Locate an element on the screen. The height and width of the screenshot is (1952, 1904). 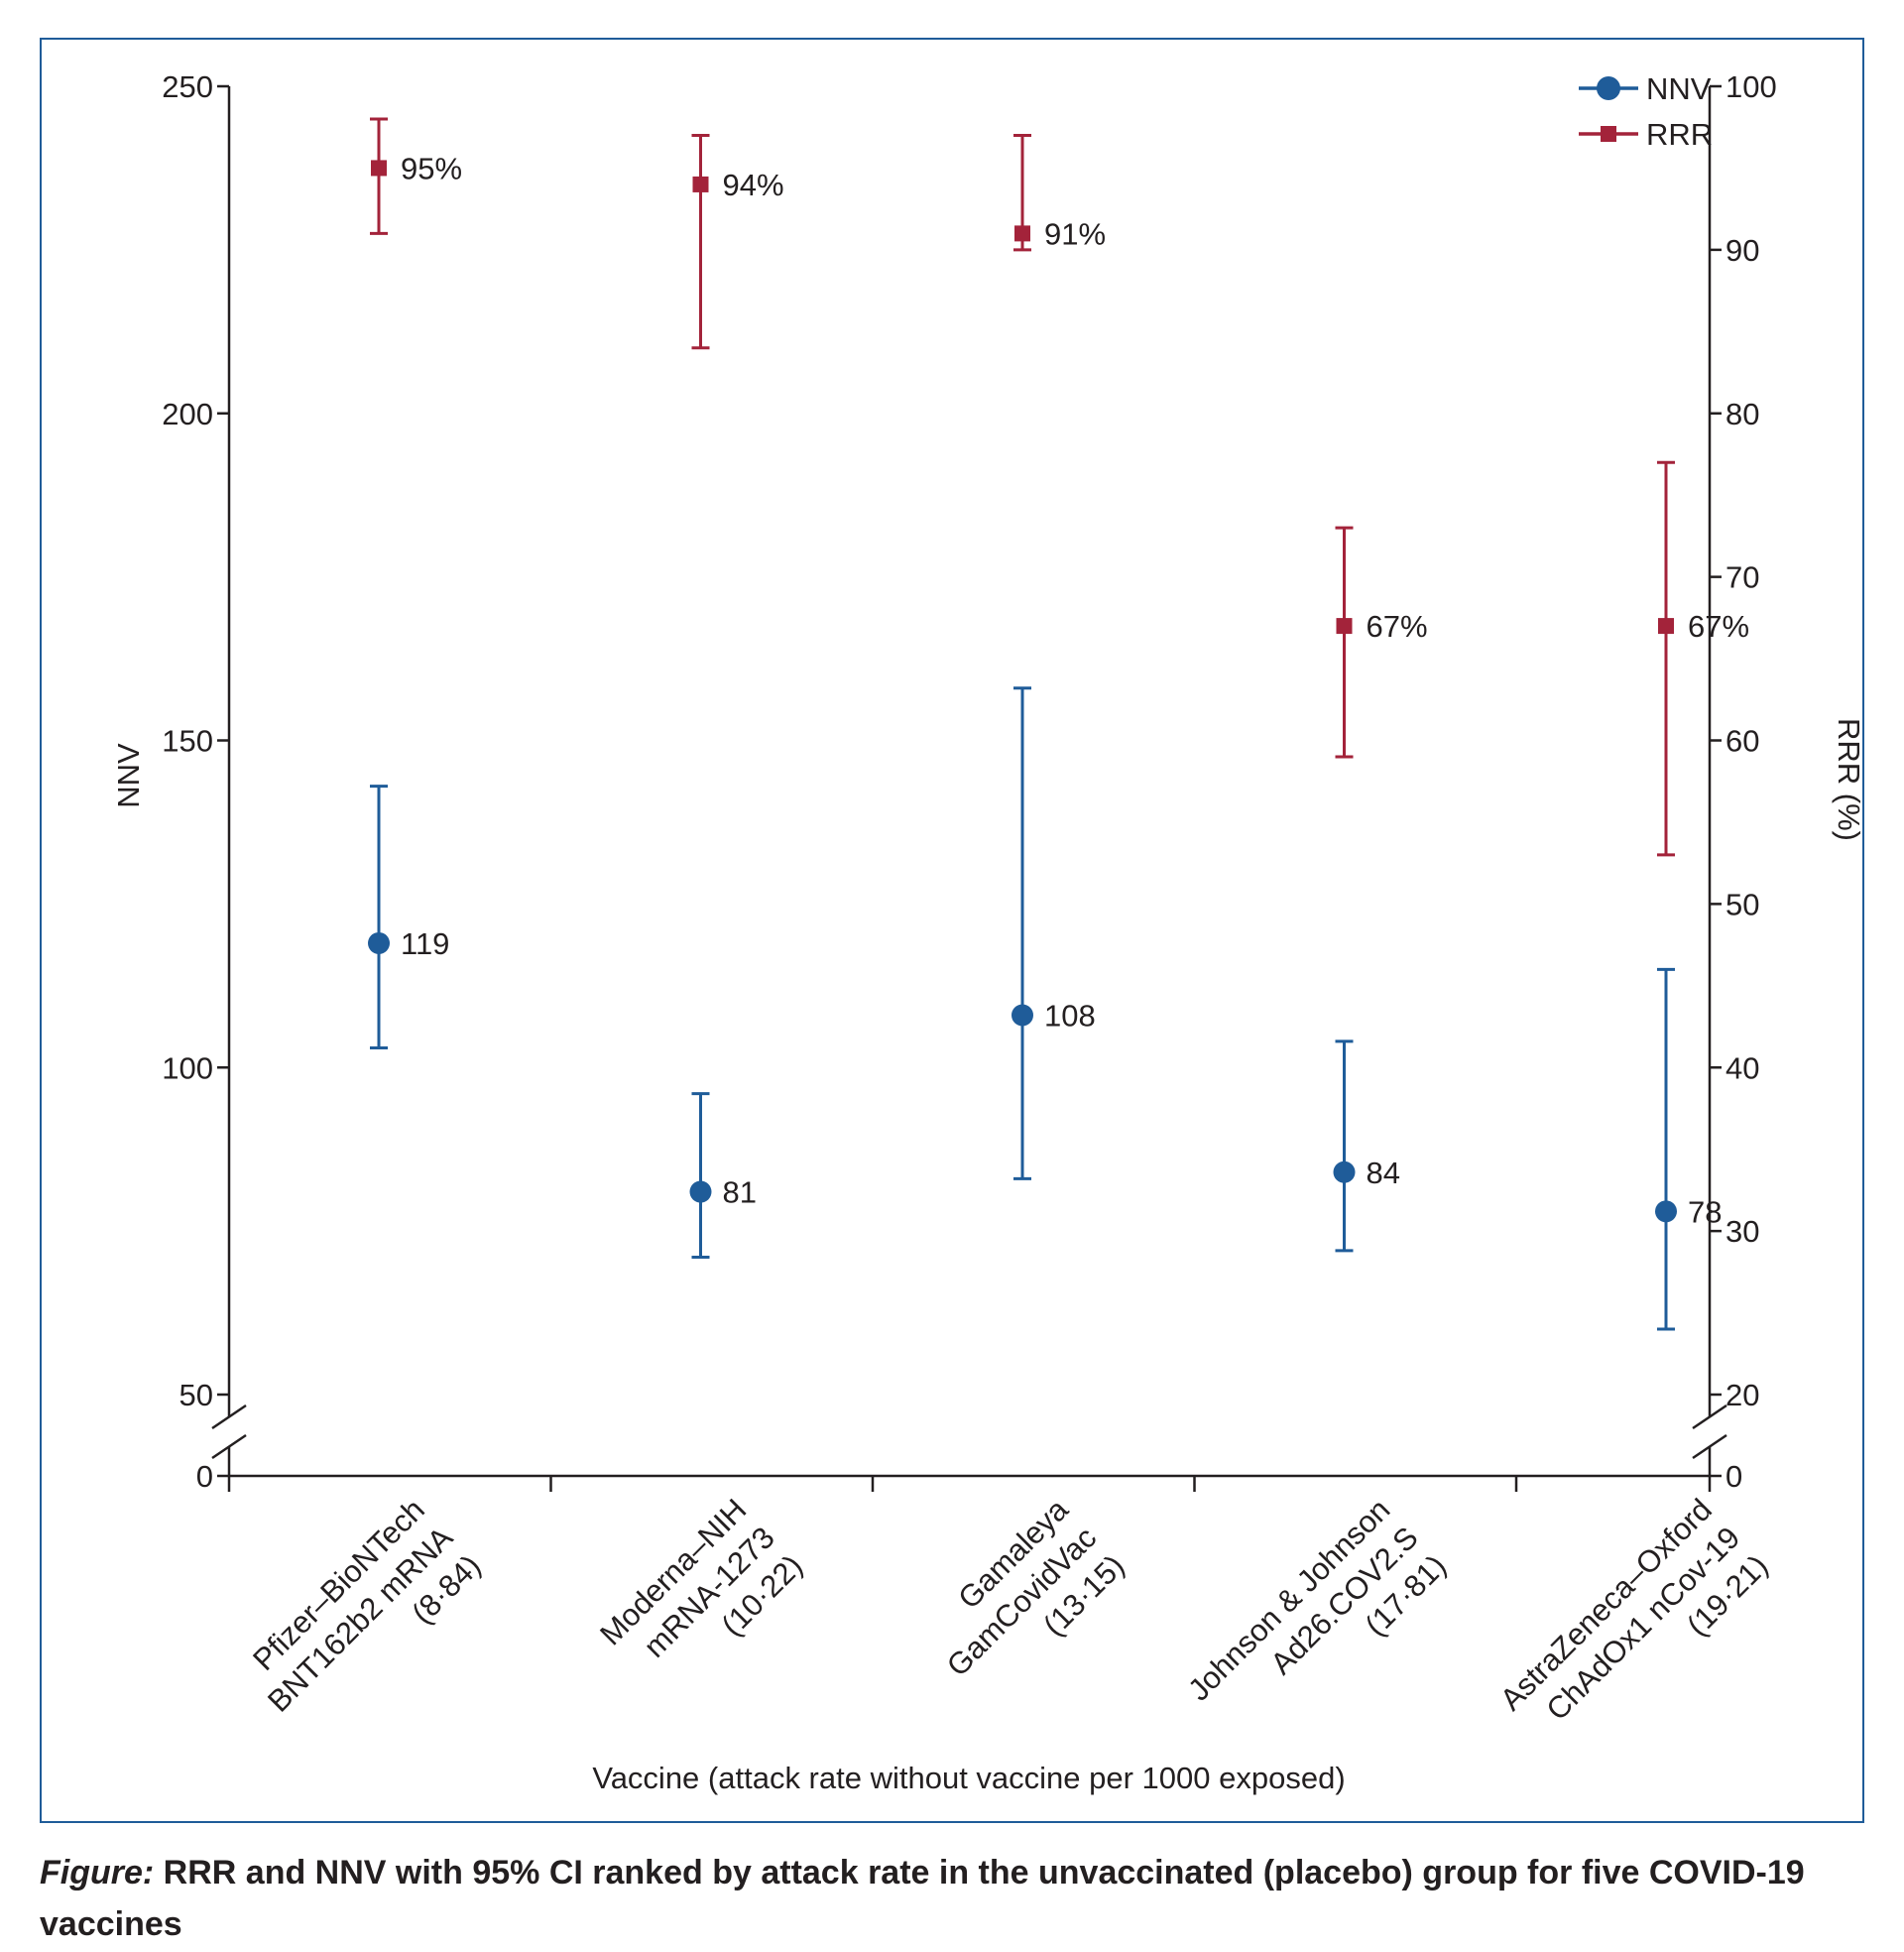
left-axis-title: NNV is located at coordinates (128, 775).